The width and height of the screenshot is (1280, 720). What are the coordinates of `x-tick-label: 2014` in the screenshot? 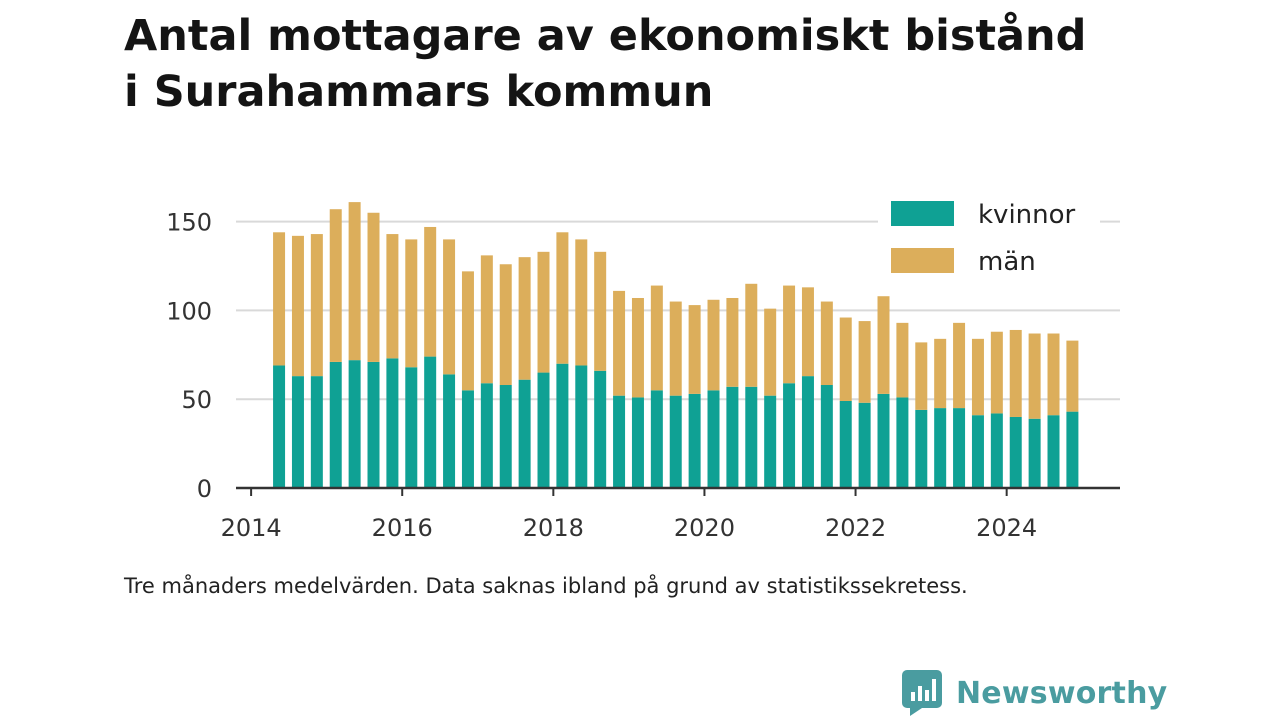 It's located at (251, 528).